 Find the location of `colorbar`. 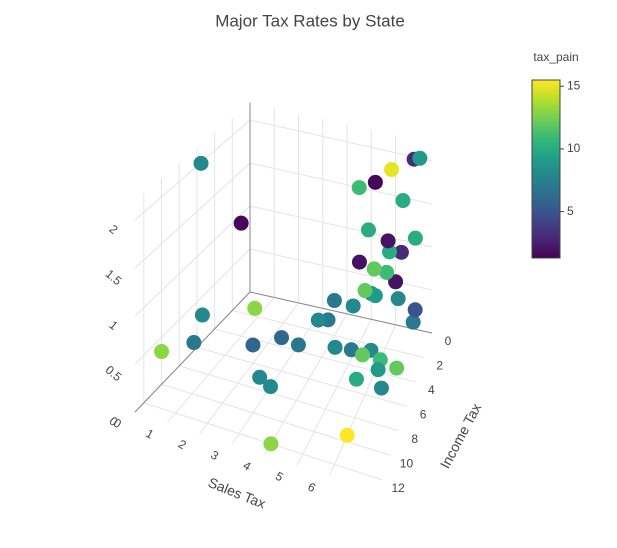

colorbar is located at coordinates (546, 169).